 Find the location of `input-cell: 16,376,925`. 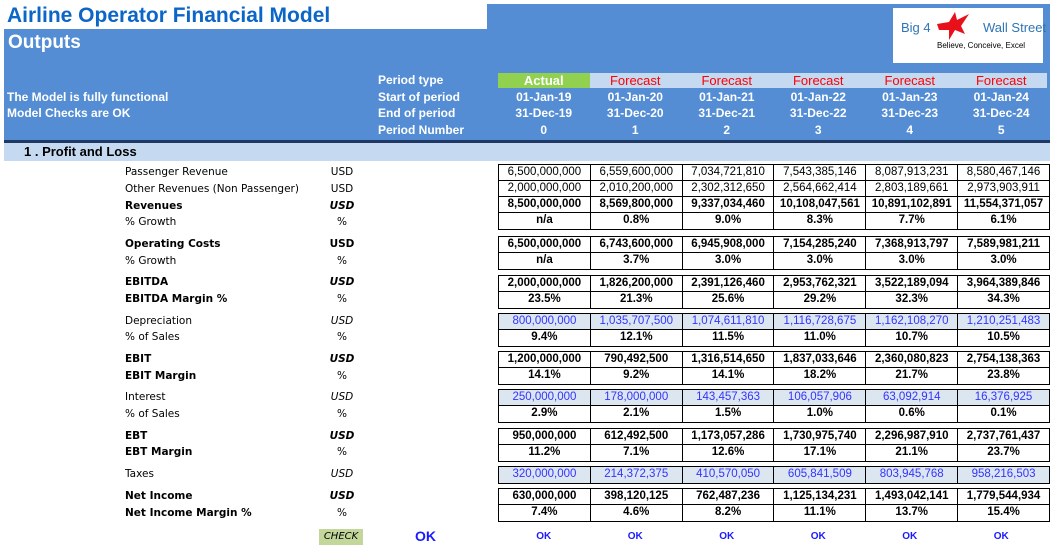

input-cell: 16,376,925 is located at coordinates (1004, 397).